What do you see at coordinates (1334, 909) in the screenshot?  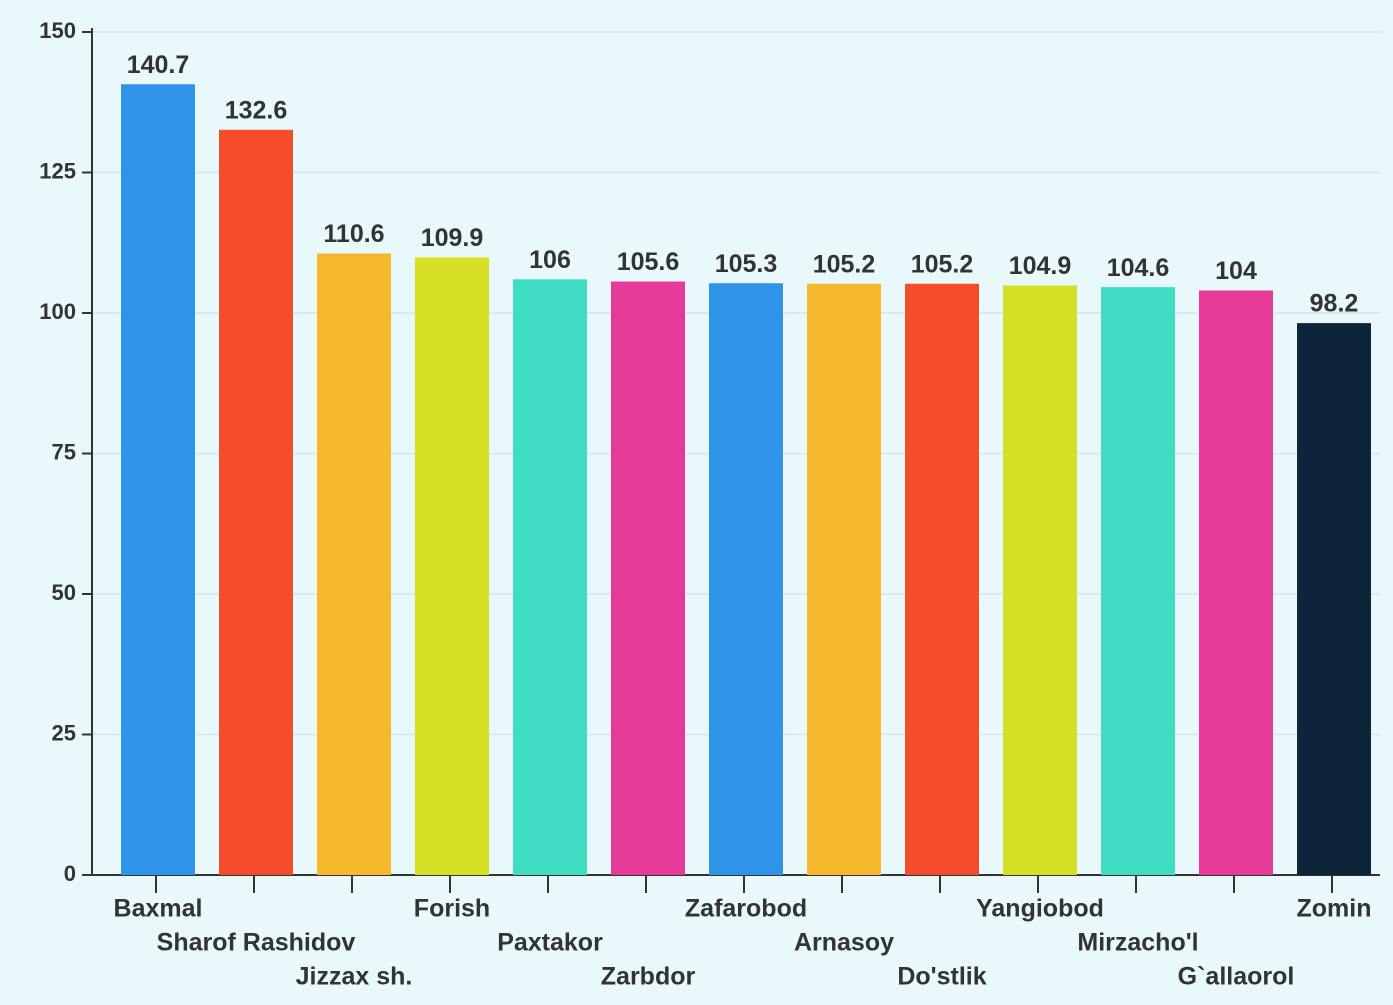 I see `x-tick-label: Zomin` at bounding box center [1334, 909].